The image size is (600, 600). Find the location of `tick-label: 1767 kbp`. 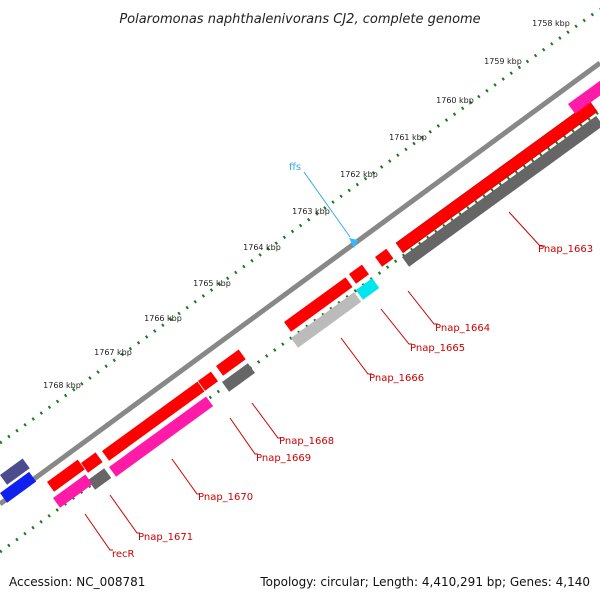

tick-label: 1767 kbp is located at coordinates (113, 352).